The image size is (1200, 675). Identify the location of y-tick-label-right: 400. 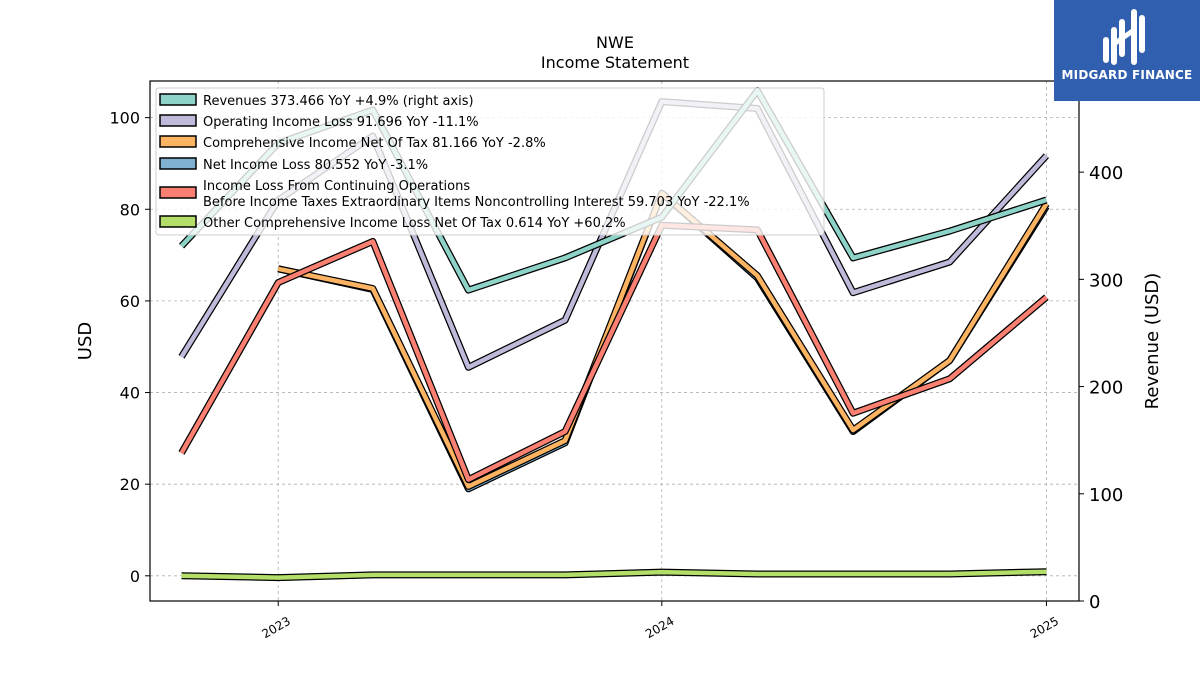
(1106, 173).